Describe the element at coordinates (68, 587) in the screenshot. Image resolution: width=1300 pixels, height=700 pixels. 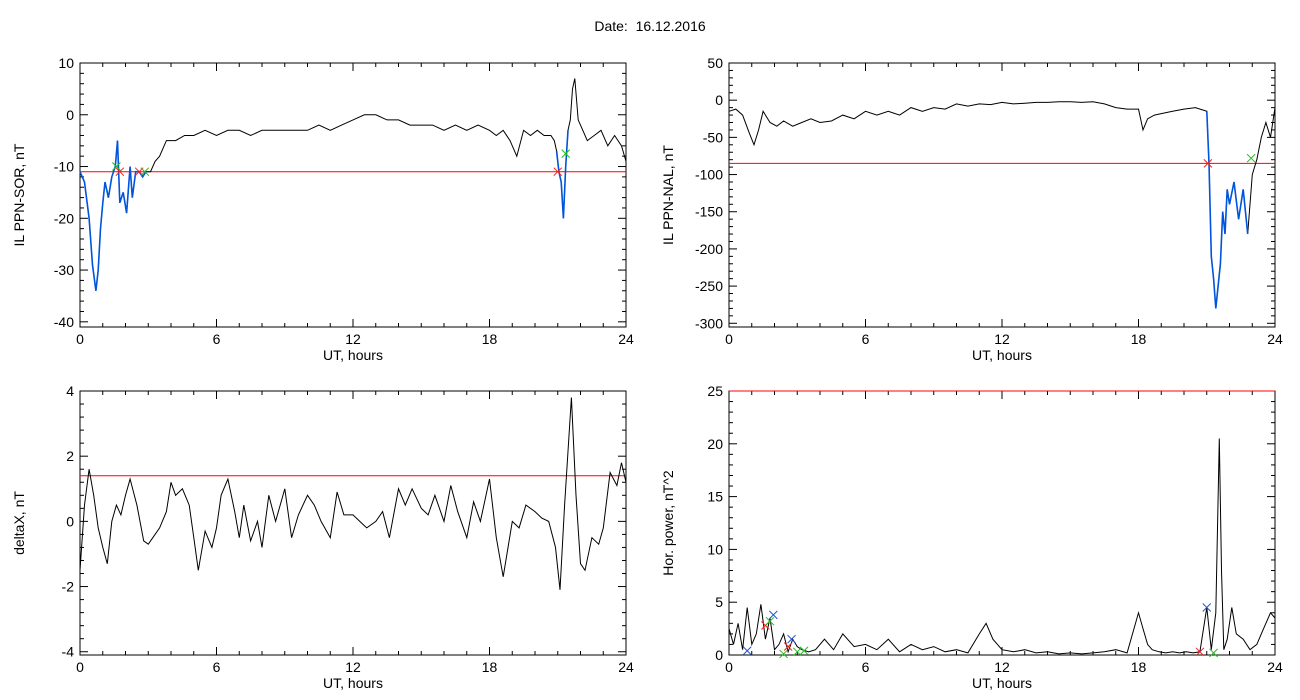
I see `y-tick-label: -2` at that location.